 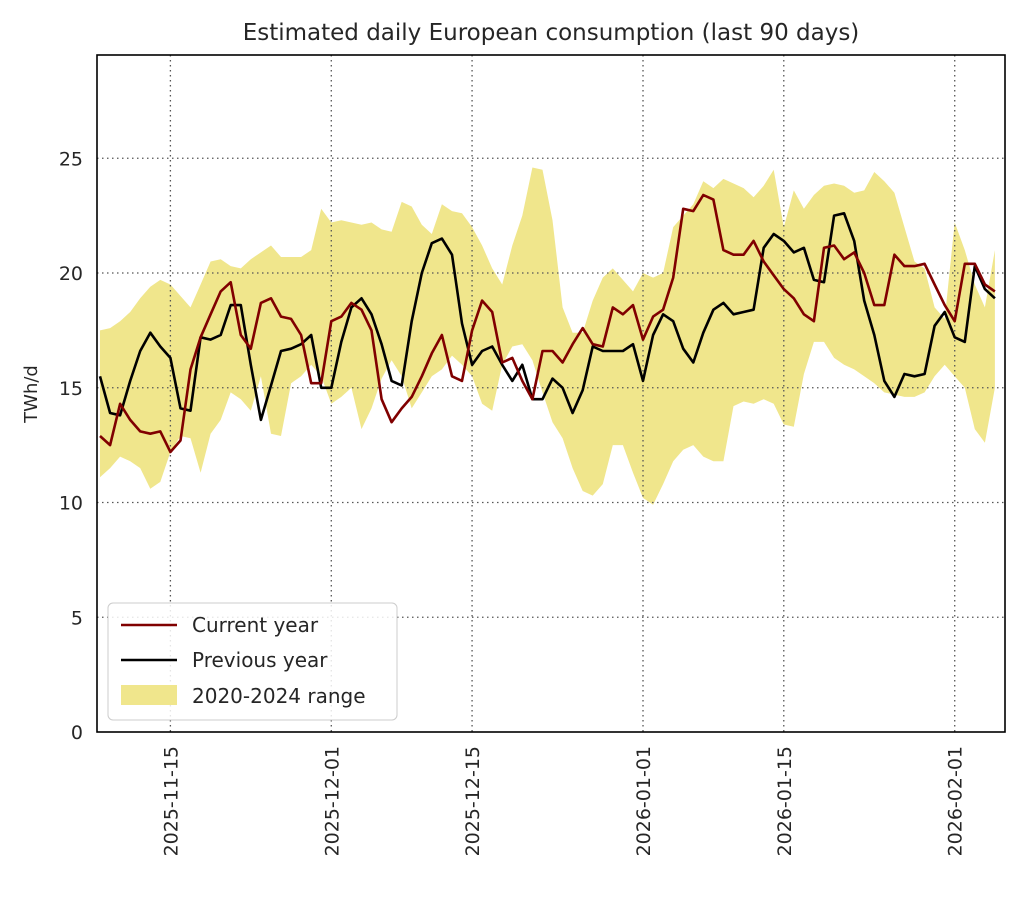 I want to click on y-tick-label: 5, so click(x=77, y=618).